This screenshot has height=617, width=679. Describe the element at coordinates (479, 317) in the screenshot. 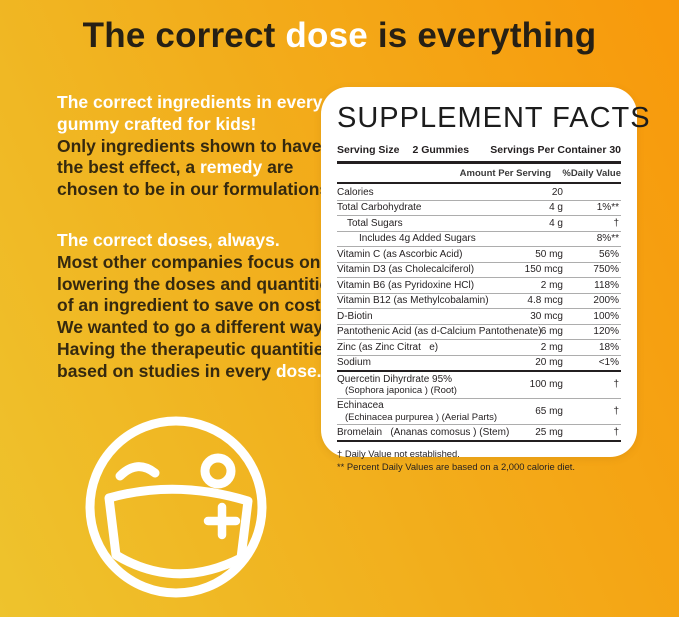

I see `table-row: D-Biotin 30 mcg 100%` at that location.